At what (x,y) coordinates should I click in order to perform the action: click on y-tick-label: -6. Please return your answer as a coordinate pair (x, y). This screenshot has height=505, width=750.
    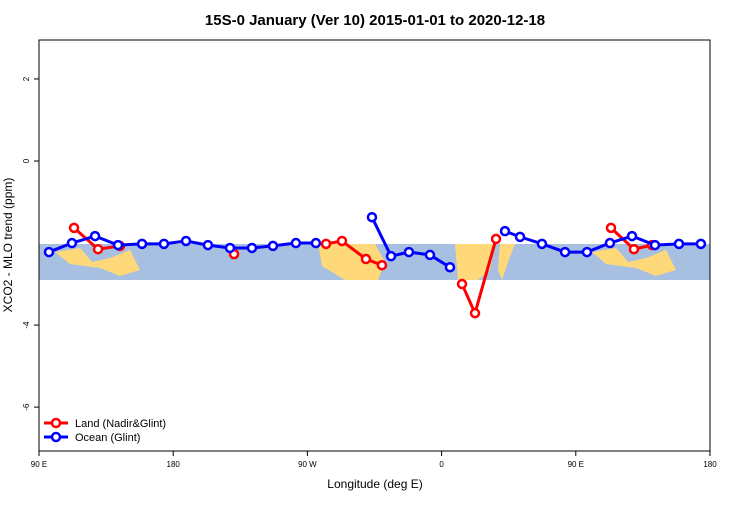
    Looking at the image, I should click on (26, 407).